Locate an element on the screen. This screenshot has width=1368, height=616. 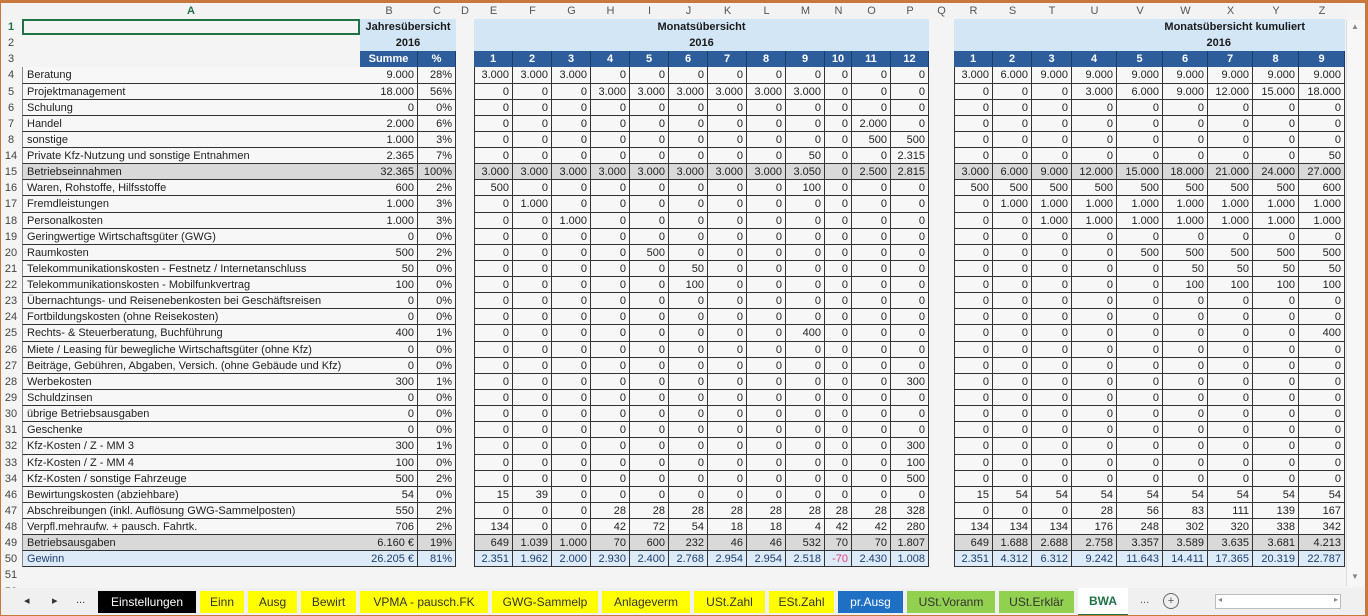
pct-cell: 1% is located at coordinates (437, 381).